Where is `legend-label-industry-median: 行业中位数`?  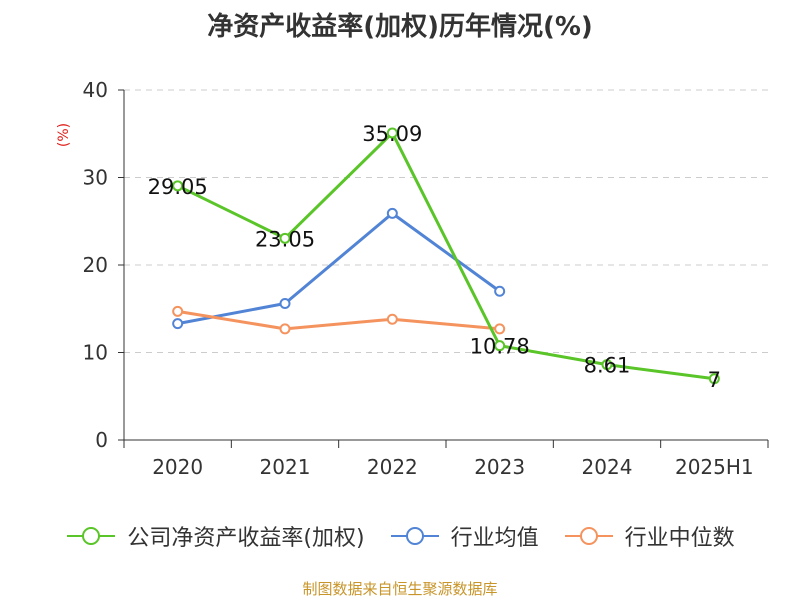
legend-label-industry-median: 行业中位数 is located at coordinates (679, 538).